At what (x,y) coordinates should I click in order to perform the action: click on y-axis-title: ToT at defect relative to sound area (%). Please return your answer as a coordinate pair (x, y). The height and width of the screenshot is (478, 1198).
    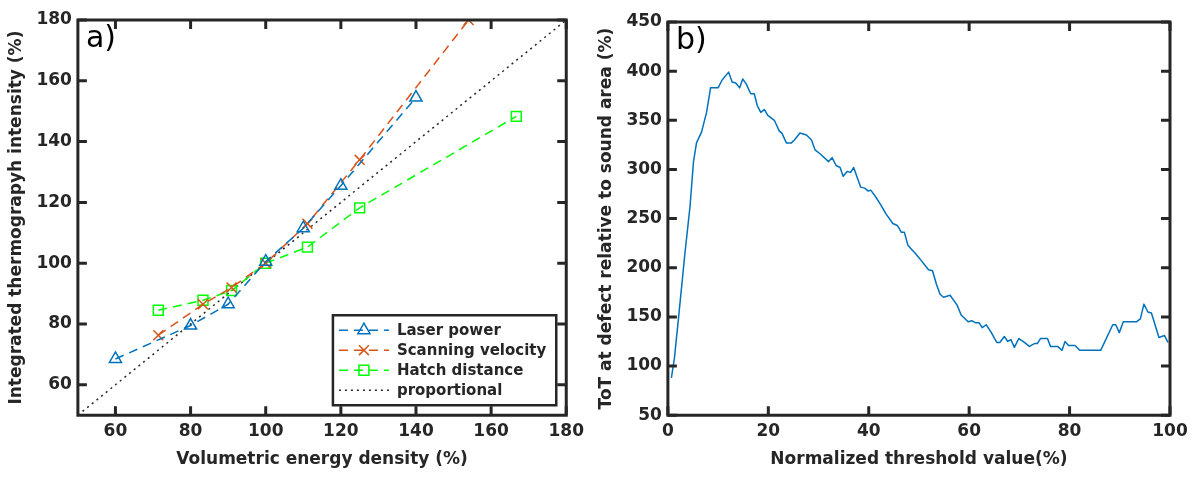
    Looking at the image, I should click on (604, 218).